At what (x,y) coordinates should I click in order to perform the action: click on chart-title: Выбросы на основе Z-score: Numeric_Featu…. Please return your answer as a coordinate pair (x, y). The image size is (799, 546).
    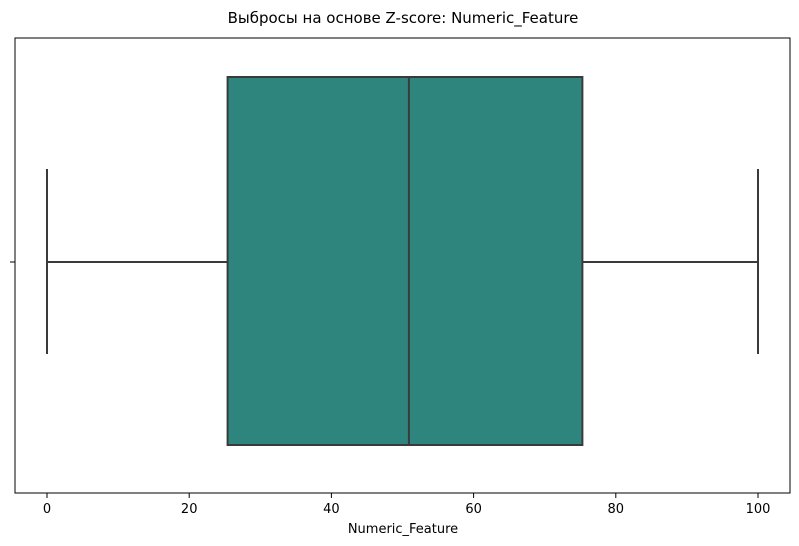
    Looking at the image, I should click on (403, 18).